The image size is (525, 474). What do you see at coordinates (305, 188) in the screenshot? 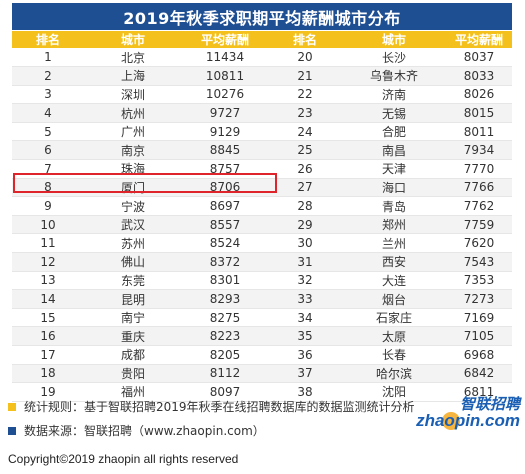
I see `cell-rank-right: 27` at bounding box center [305, 188].